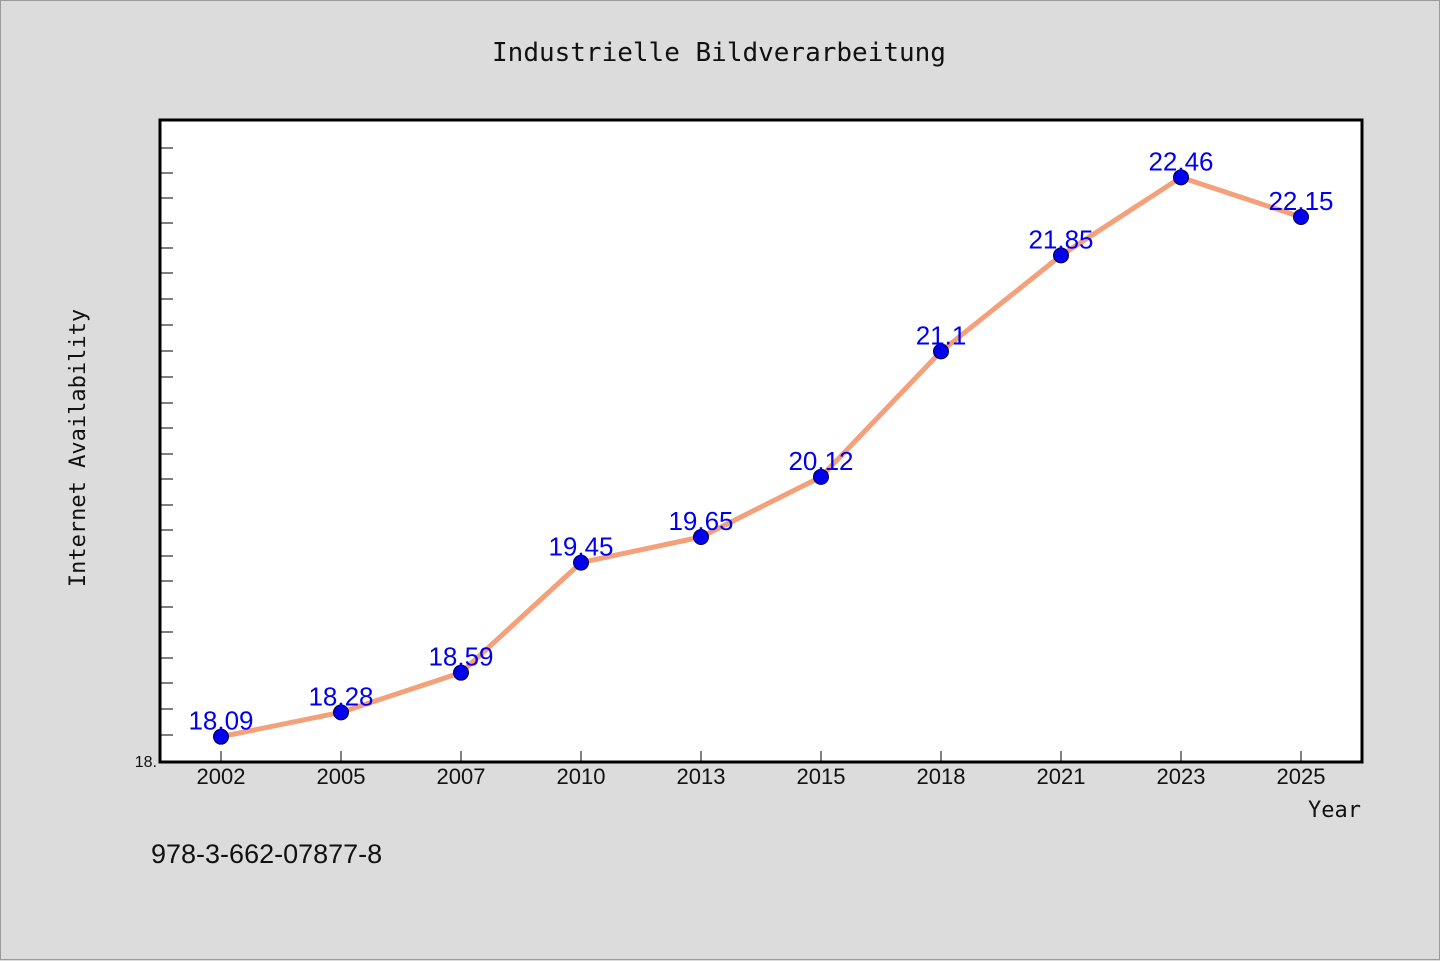 This screenshot has width=1440, height=961. I want to click on x-axis-ticks: 2002 2005 2007 2010 2013 2015 2018 2021 2023 2025, so click(761, 770).